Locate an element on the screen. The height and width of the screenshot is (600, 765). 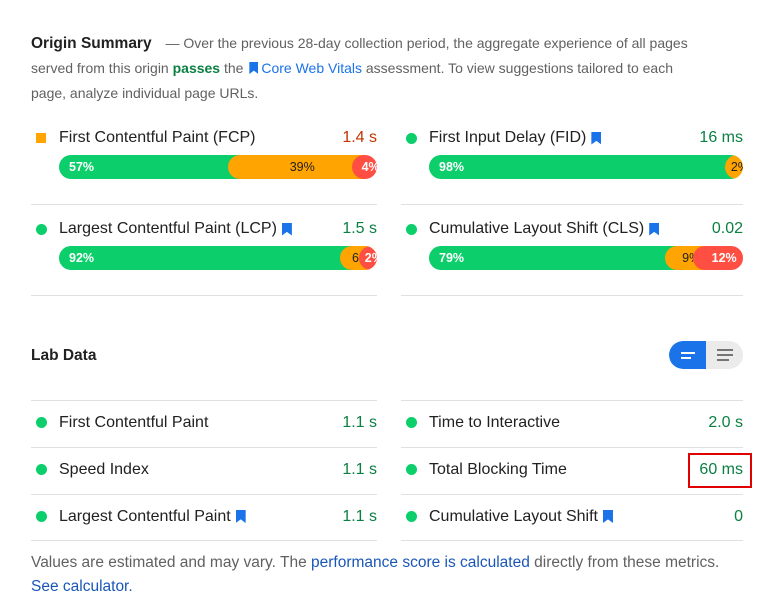
highlight-box is located at coordinates (720, 470).